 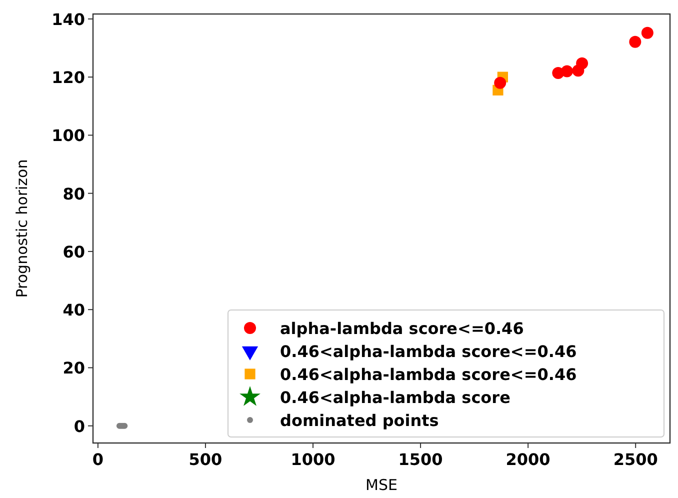 What do you see at coordinates (420, 459) in the screenshot?
I see `x-tick-label: 1500` at bounding box center [420, 459].